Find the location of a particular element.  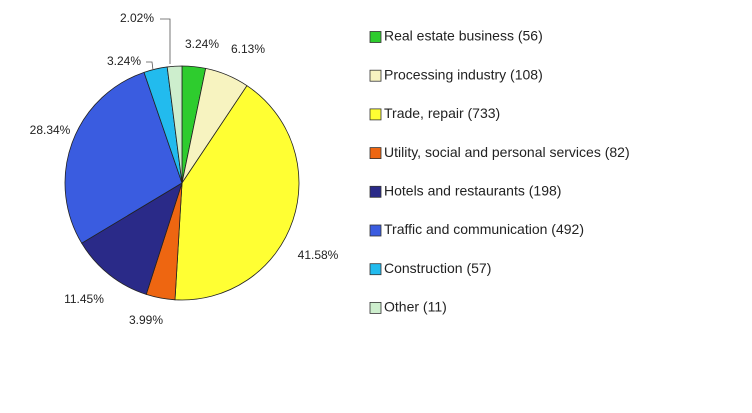

legend-label: Traffic and communication (492) is located at coordinates (484, 229).